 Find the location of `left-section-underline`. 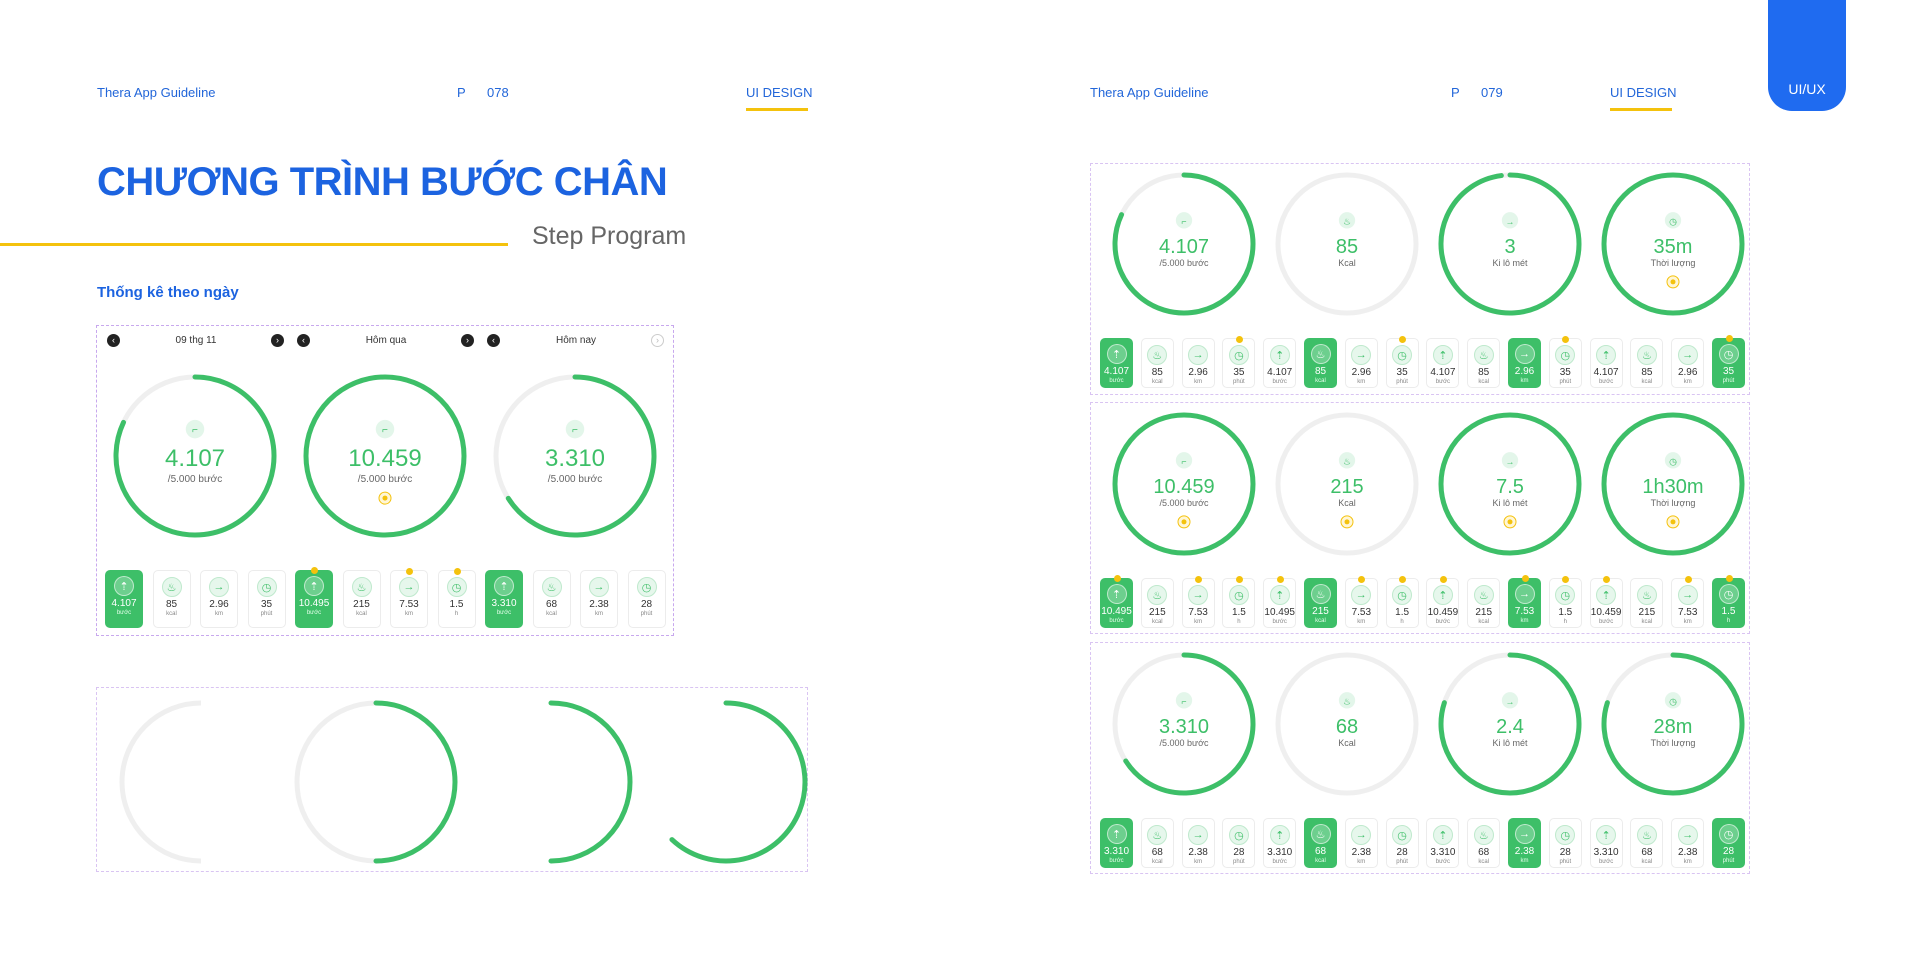

left-section-underline is located at coordinates (777, 109).